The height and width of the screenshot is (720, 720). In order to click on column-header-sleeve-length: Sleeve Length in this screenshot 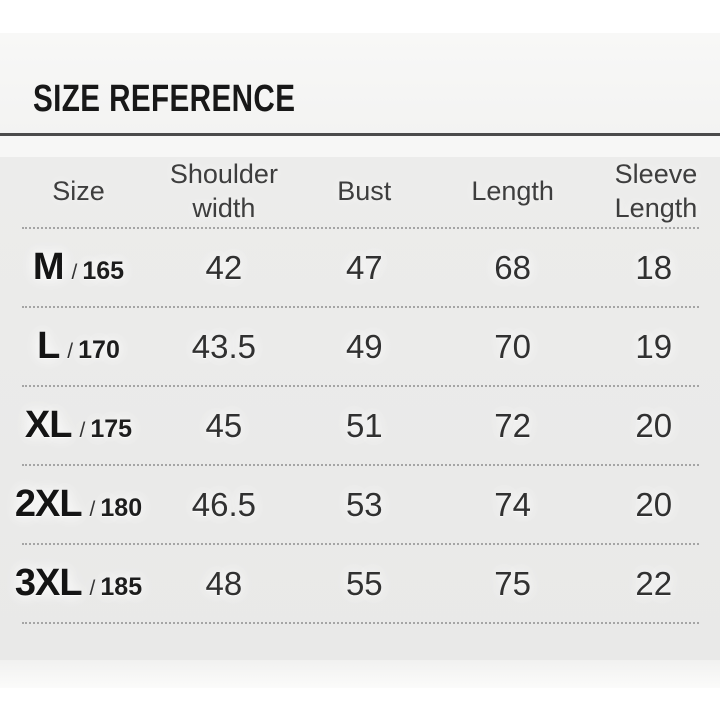, I will do `click(653, 192)`.